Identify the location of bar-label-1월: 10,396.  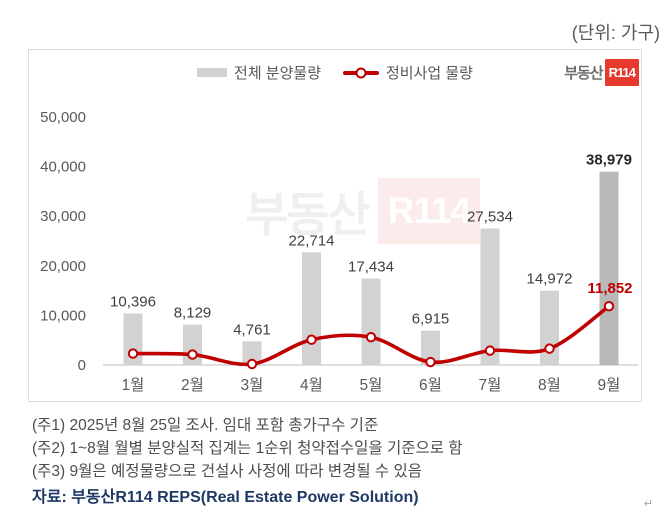
(133, 301).